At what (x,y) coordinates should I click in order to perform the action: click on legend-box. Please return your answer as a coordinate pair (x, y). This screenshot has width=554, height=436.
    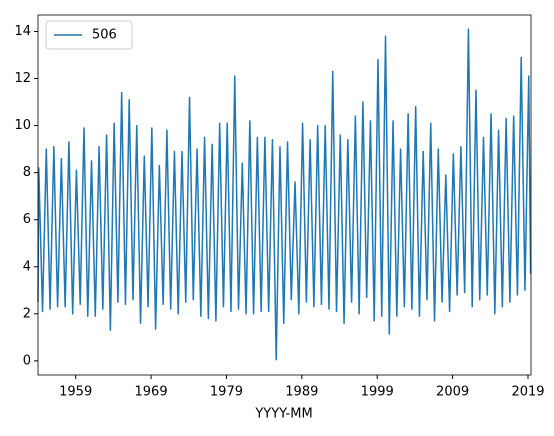
    Looking at the image, I should click on (89, 35).